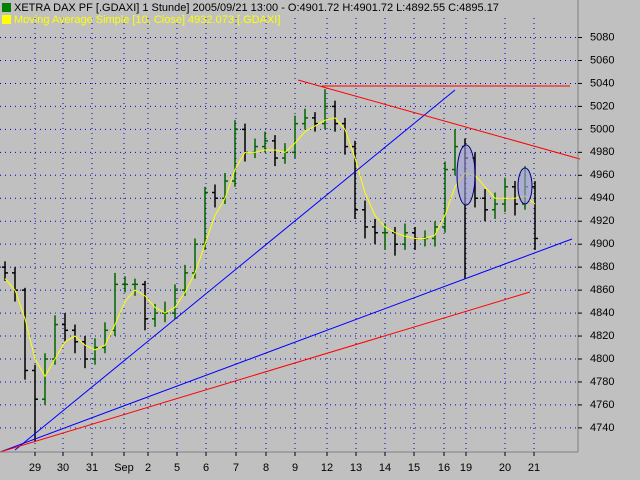 This screenshot has width=640, height=480. What do you see at coordinates (602, 198) in the screenshot?
I see `y-tick-label: 4940` at bounding box center [602, 198].